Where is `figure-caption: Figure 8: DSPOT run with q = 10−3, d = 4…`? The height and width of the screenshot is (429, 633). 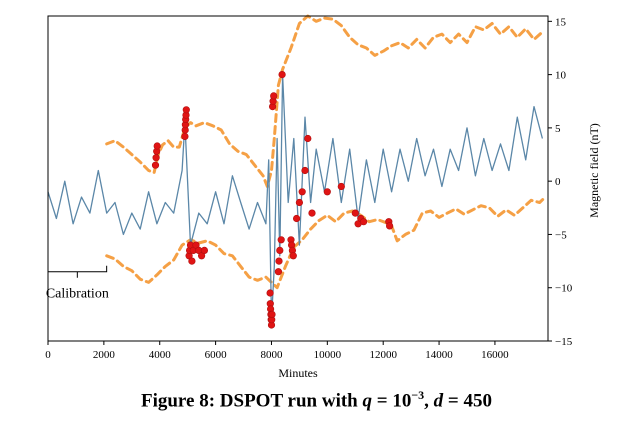 figure-caption: Figure 8: DSPOT run with q = 10−3, d = 4… is located at coordinates (316, 400).